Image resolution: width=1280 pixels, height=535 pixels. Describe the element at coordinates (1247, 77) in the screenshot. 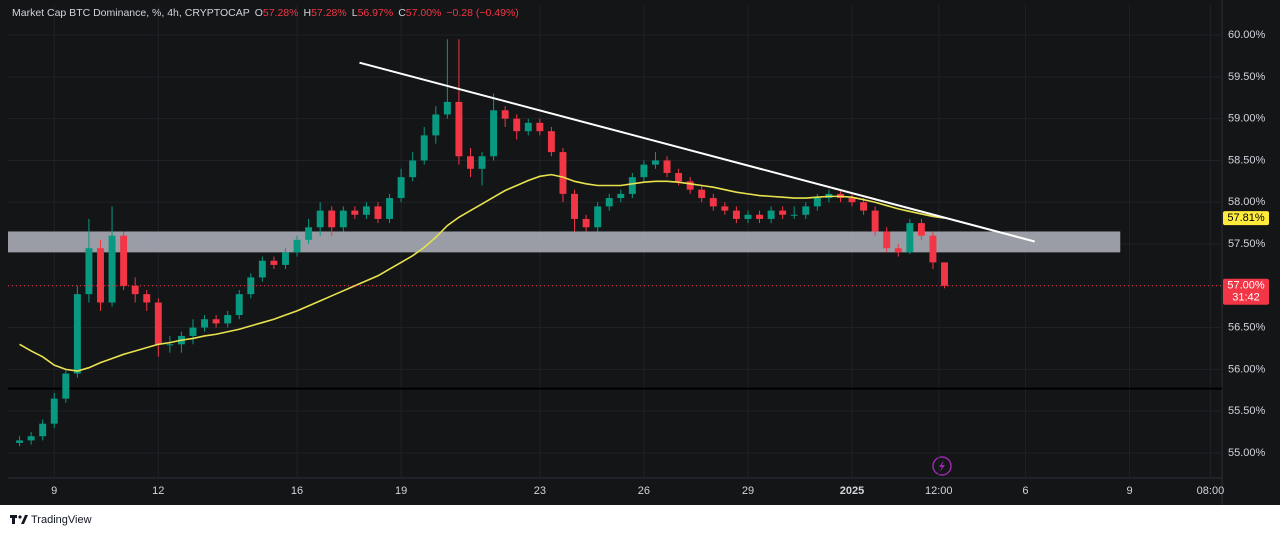

I see `y-tick-label: 59.50%` at that location.